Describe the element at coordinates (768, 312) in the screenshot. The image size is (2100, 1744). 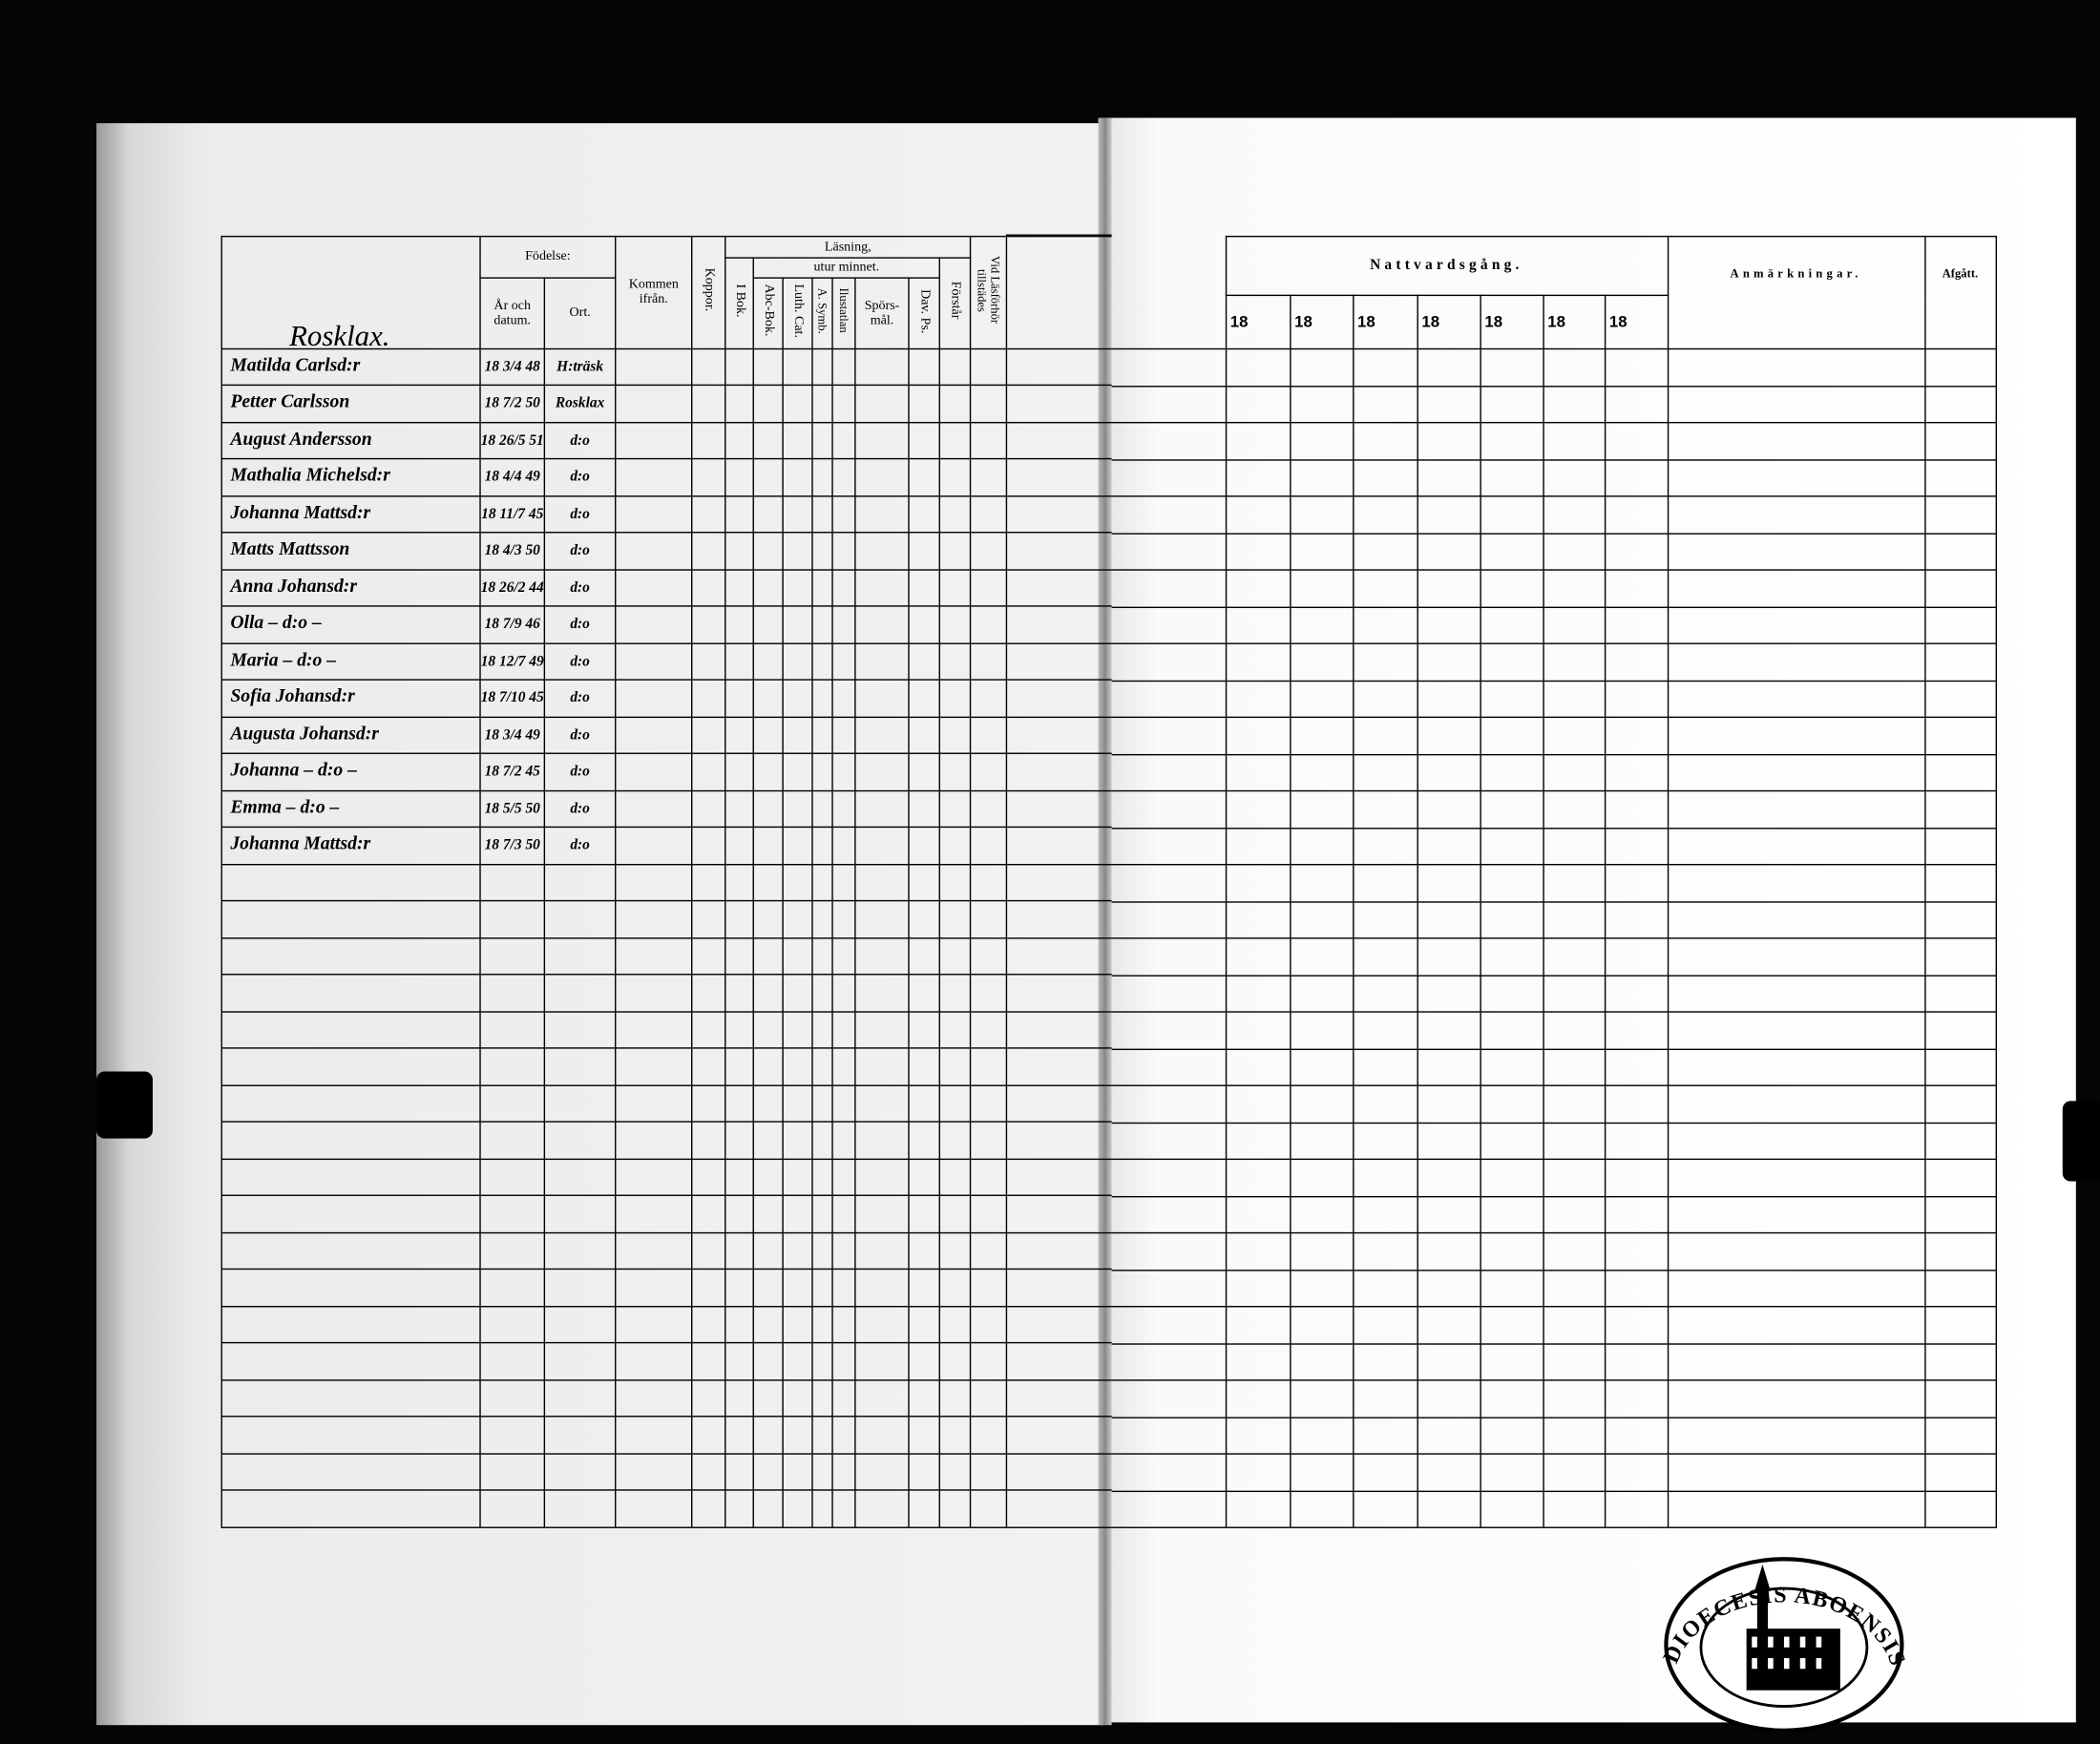
I see `header-abc-bok: Abc-Bok.` at that location.